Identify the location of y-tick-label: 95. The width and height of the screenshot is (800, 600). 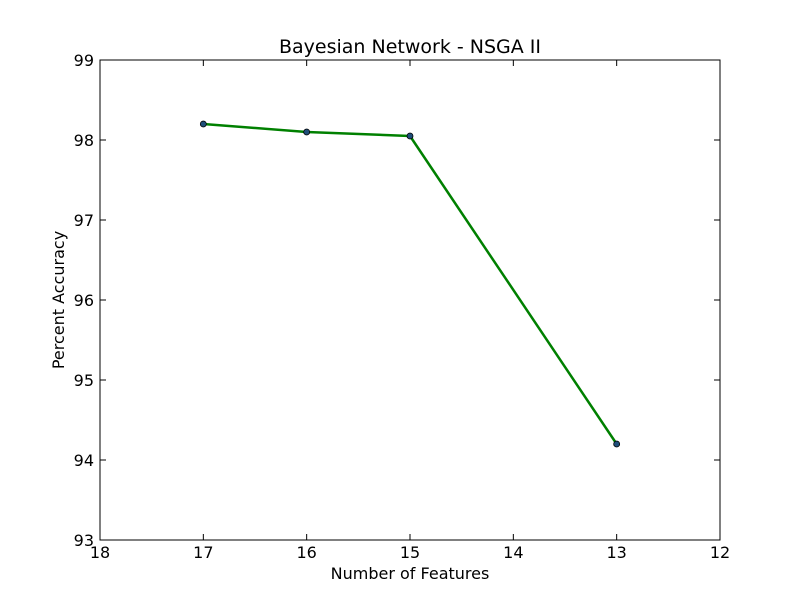
(84, 380).